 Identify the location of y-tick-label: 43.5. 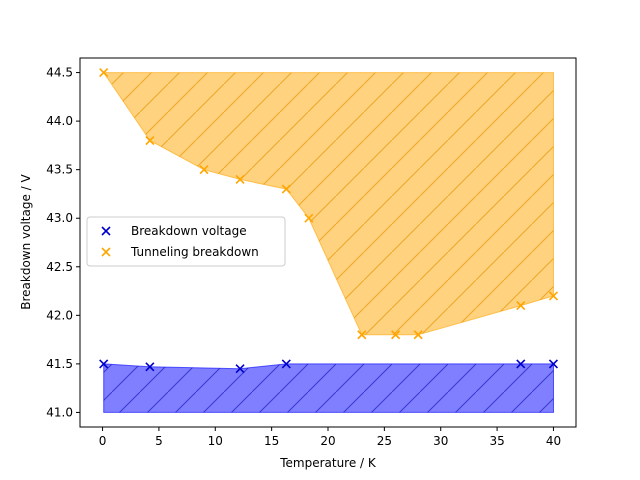
(59, 170).